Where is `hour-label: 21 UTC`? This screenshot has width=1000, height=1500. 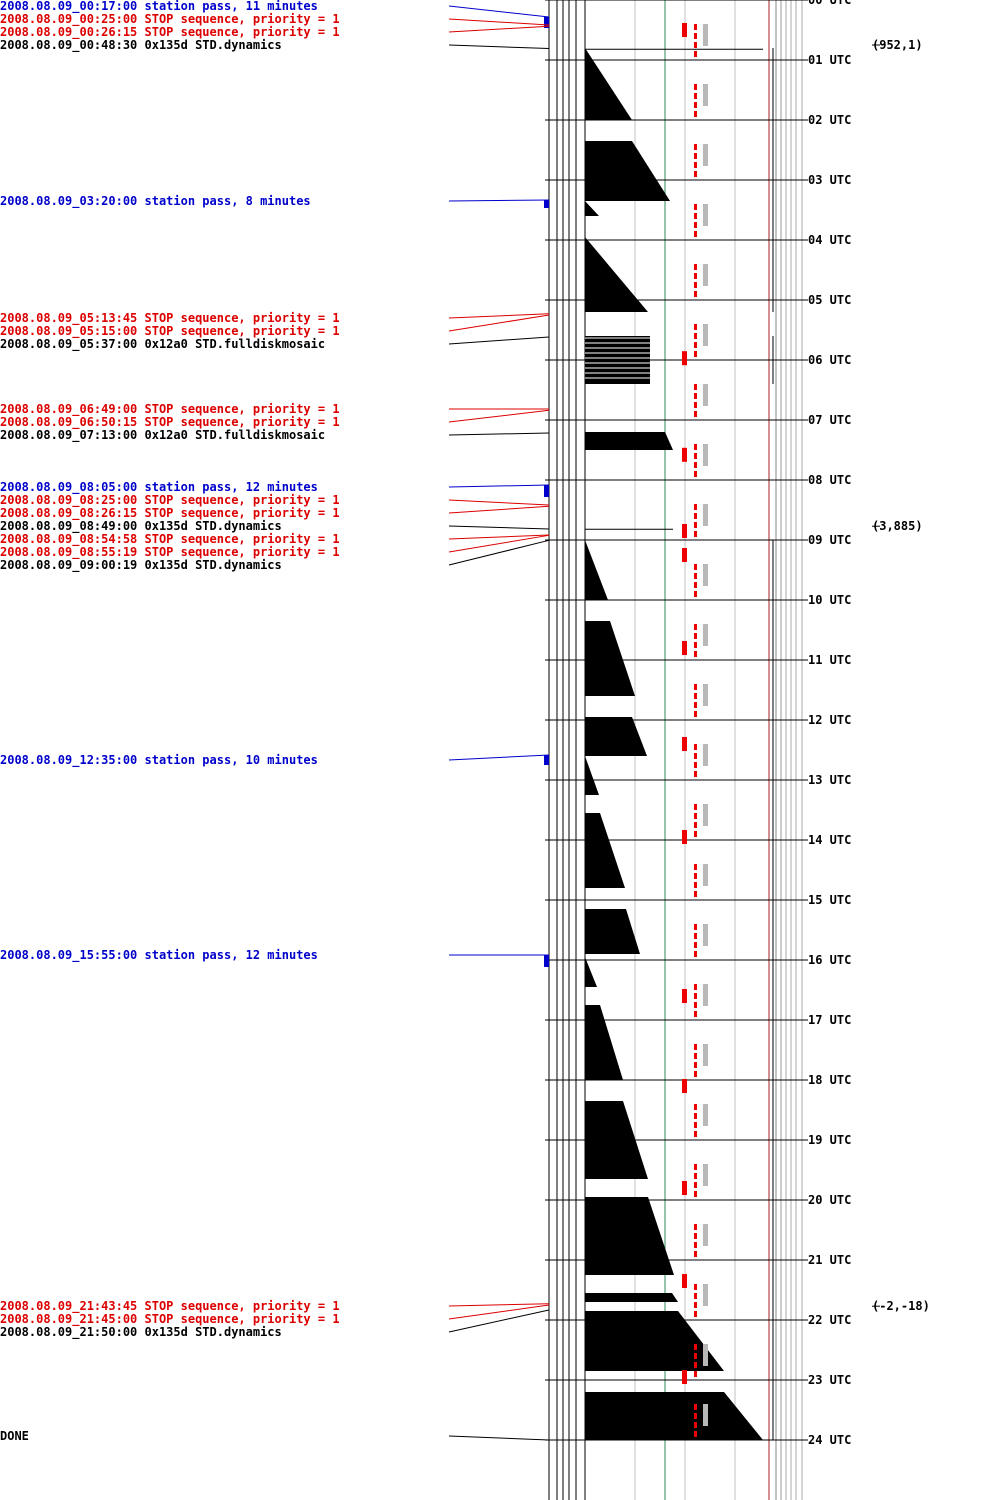 hour-label: 21 UTC is located at coordinates (830, 1260).